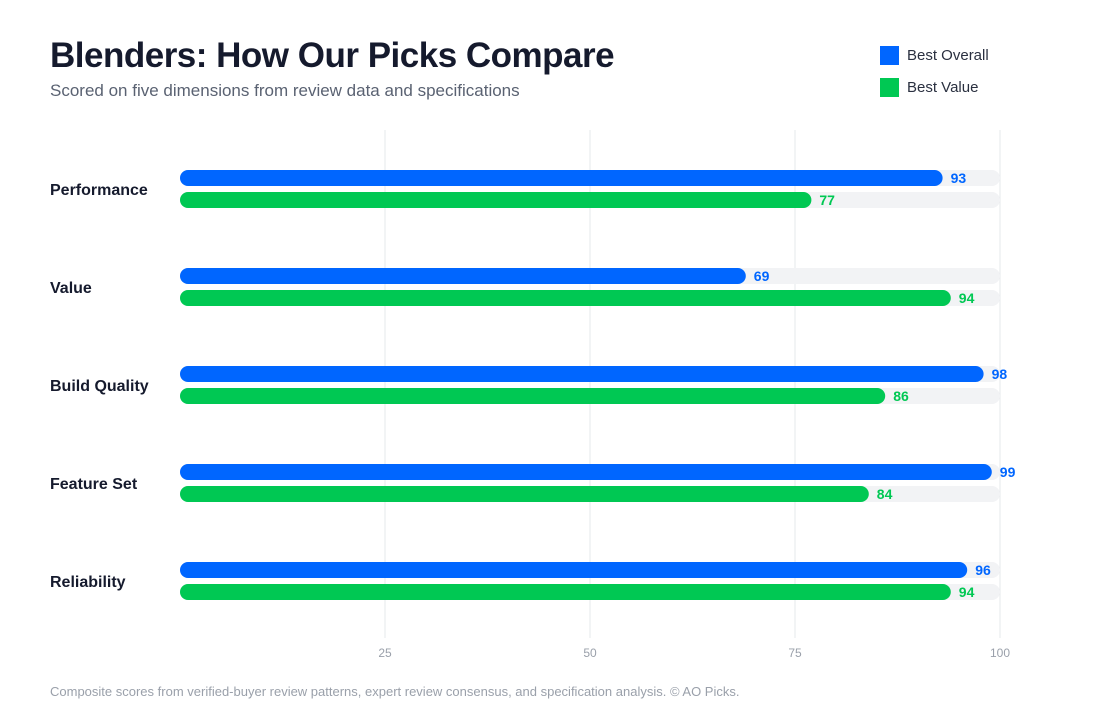 The image size is (1100, 720). I want to click on category-label-value: Value, so click(71, 288).